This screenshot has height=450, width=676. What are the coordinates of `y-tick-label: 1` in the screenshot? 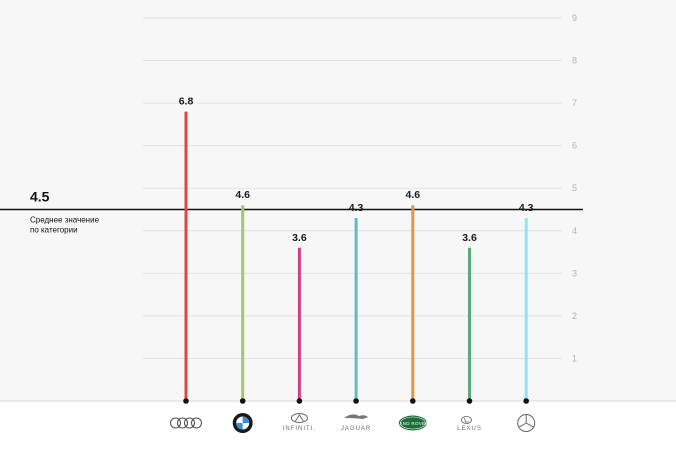 It's located at (574, 358).